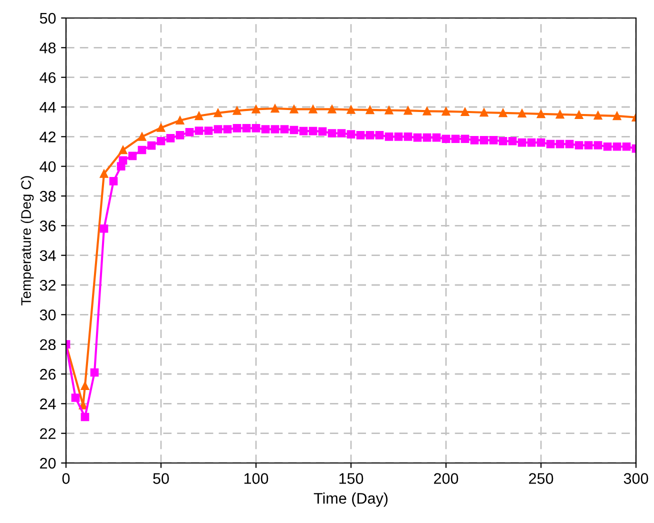  What do you see at coordinates (48, 256) in the screenshot?
I see `y-tick-label: 34` at bounding box center [48, 256].